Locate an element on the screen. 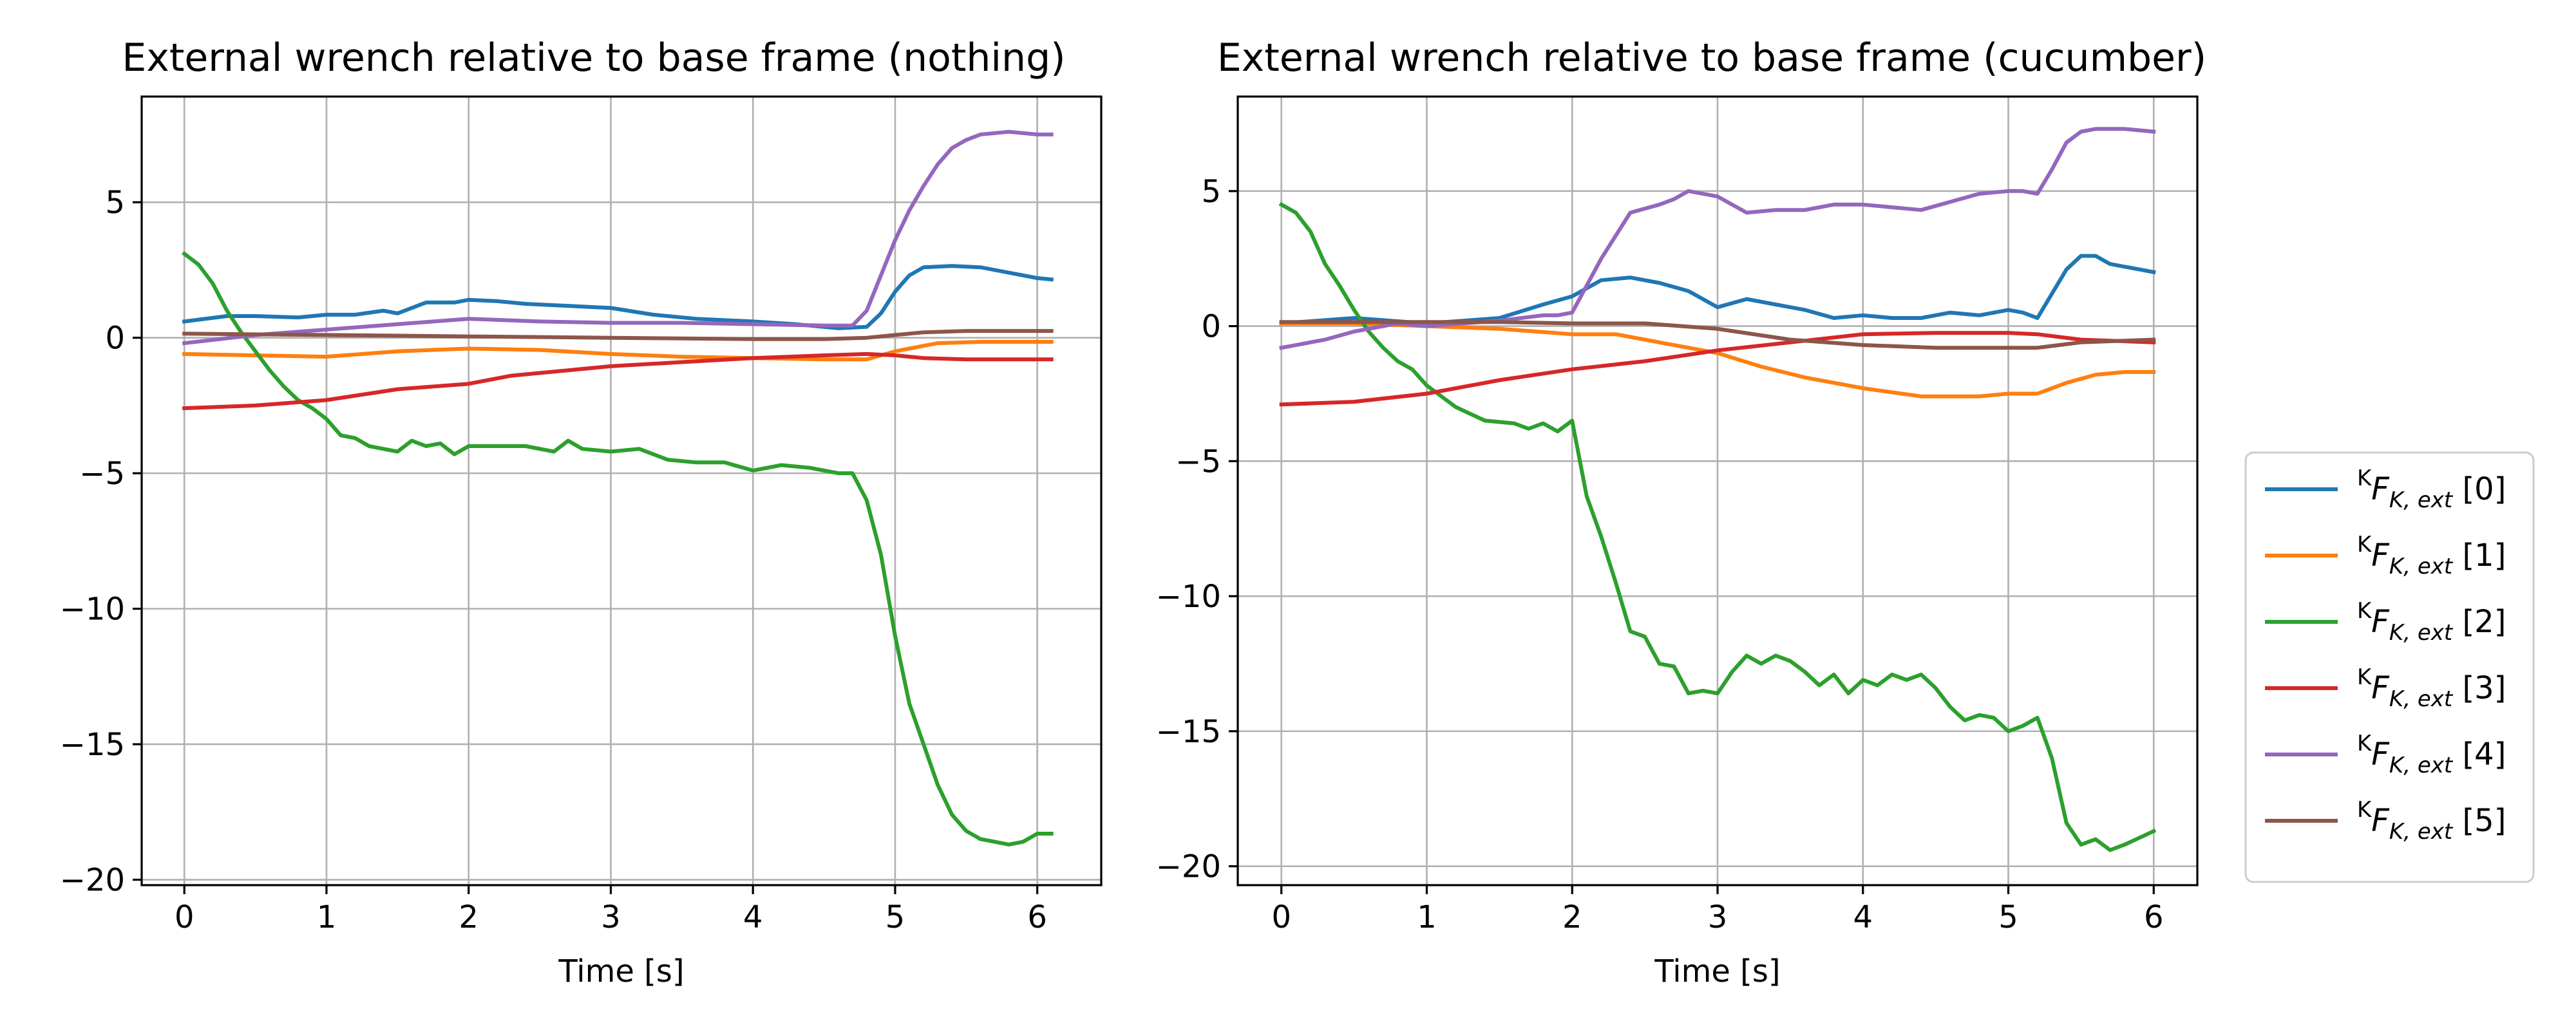 The height and width of the screenshot is (1030, 2576). legend-box is located at coordinates (2390, 667).